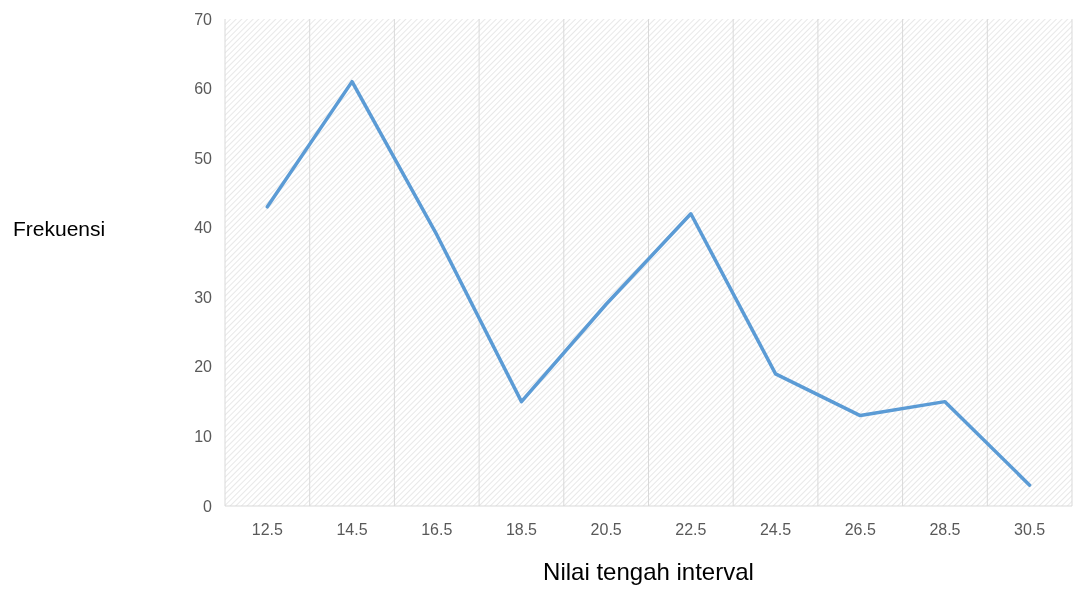  What do you see at coordinates (521, 529) in the screenshot?
I see `x-tick-label: 18.5` at bounding box center [521, 529].